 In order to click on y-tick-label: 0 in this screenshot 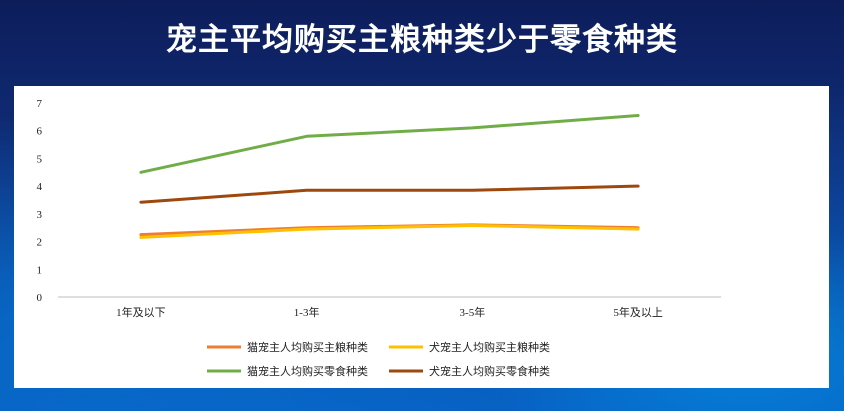, I will do `click(40, 298)`.